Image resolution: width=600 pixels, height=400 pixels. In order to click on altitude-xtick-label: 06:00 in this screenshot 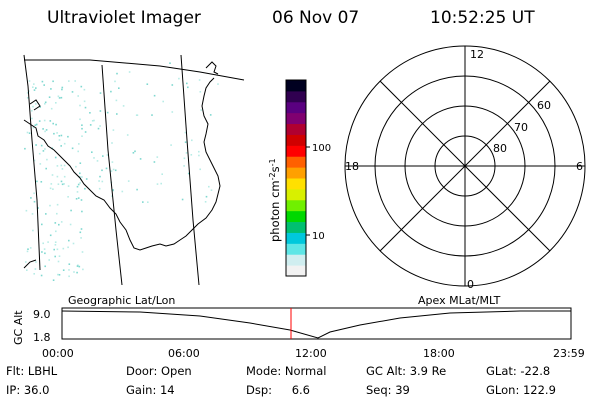, I will do `click(184, 353)`.